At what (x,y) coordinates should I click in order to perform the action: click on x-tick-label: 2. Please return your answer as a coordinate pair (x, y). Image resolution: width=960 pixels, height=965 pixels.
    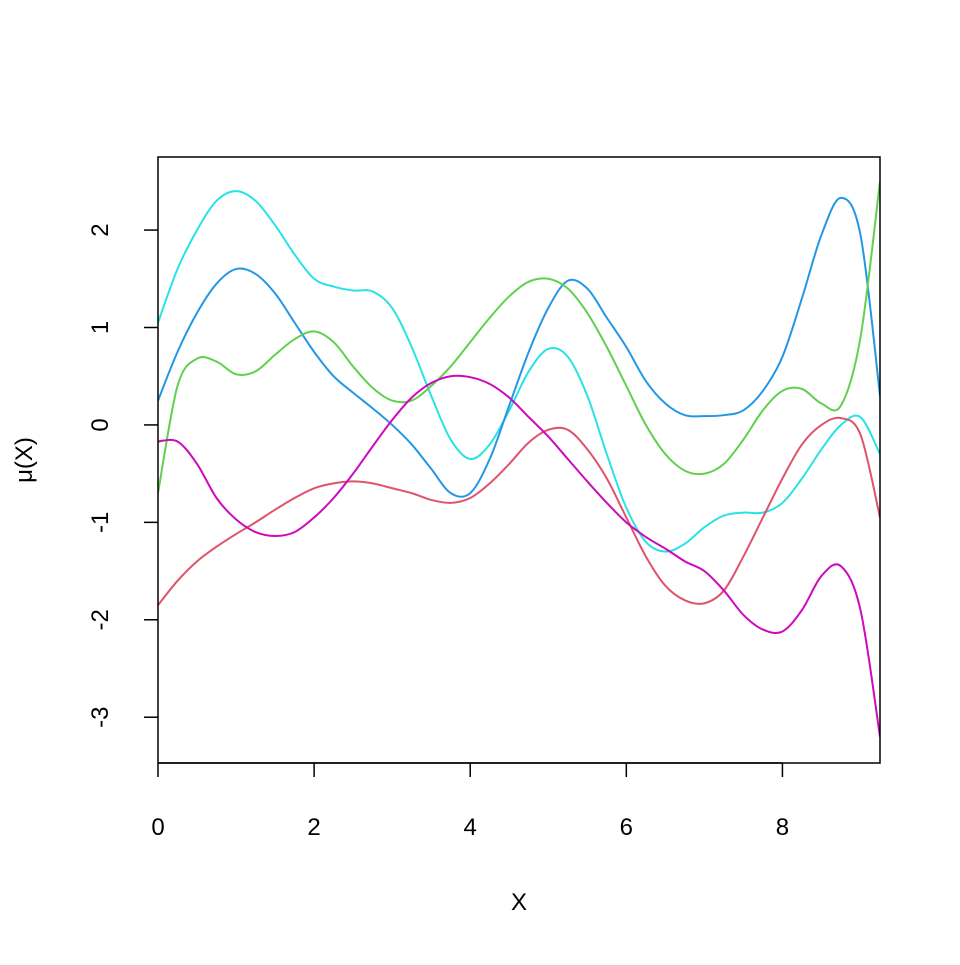
    Looking at the image, I should click on (313, 827).